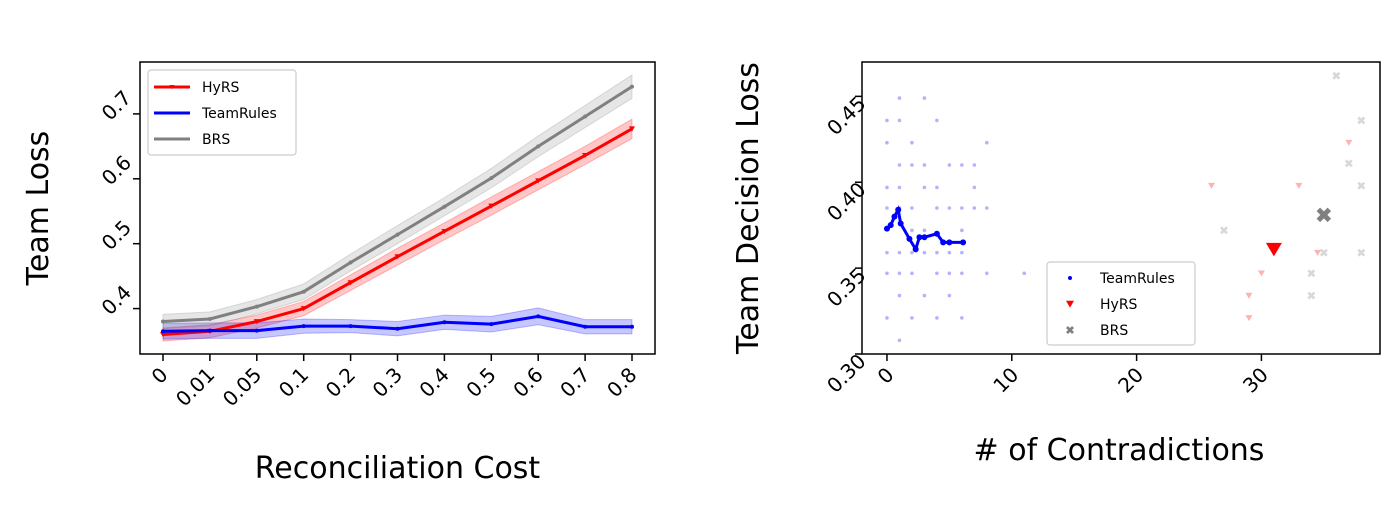  What do you see at coordinates (172, 87) in the screenshot?
I see `legend-marker` at bounding box center [172, 87].